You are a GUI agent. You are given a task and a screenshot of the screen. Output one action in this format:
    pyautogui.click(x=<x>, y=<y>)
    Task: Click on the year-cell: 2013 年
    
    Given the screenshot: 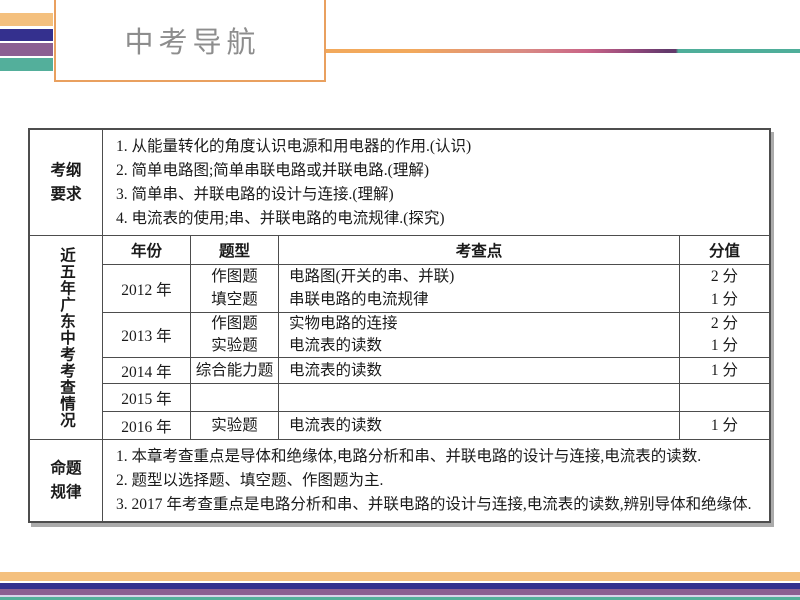 What is the action you would take?
    pyautogui.click(x=147, y=335)
    